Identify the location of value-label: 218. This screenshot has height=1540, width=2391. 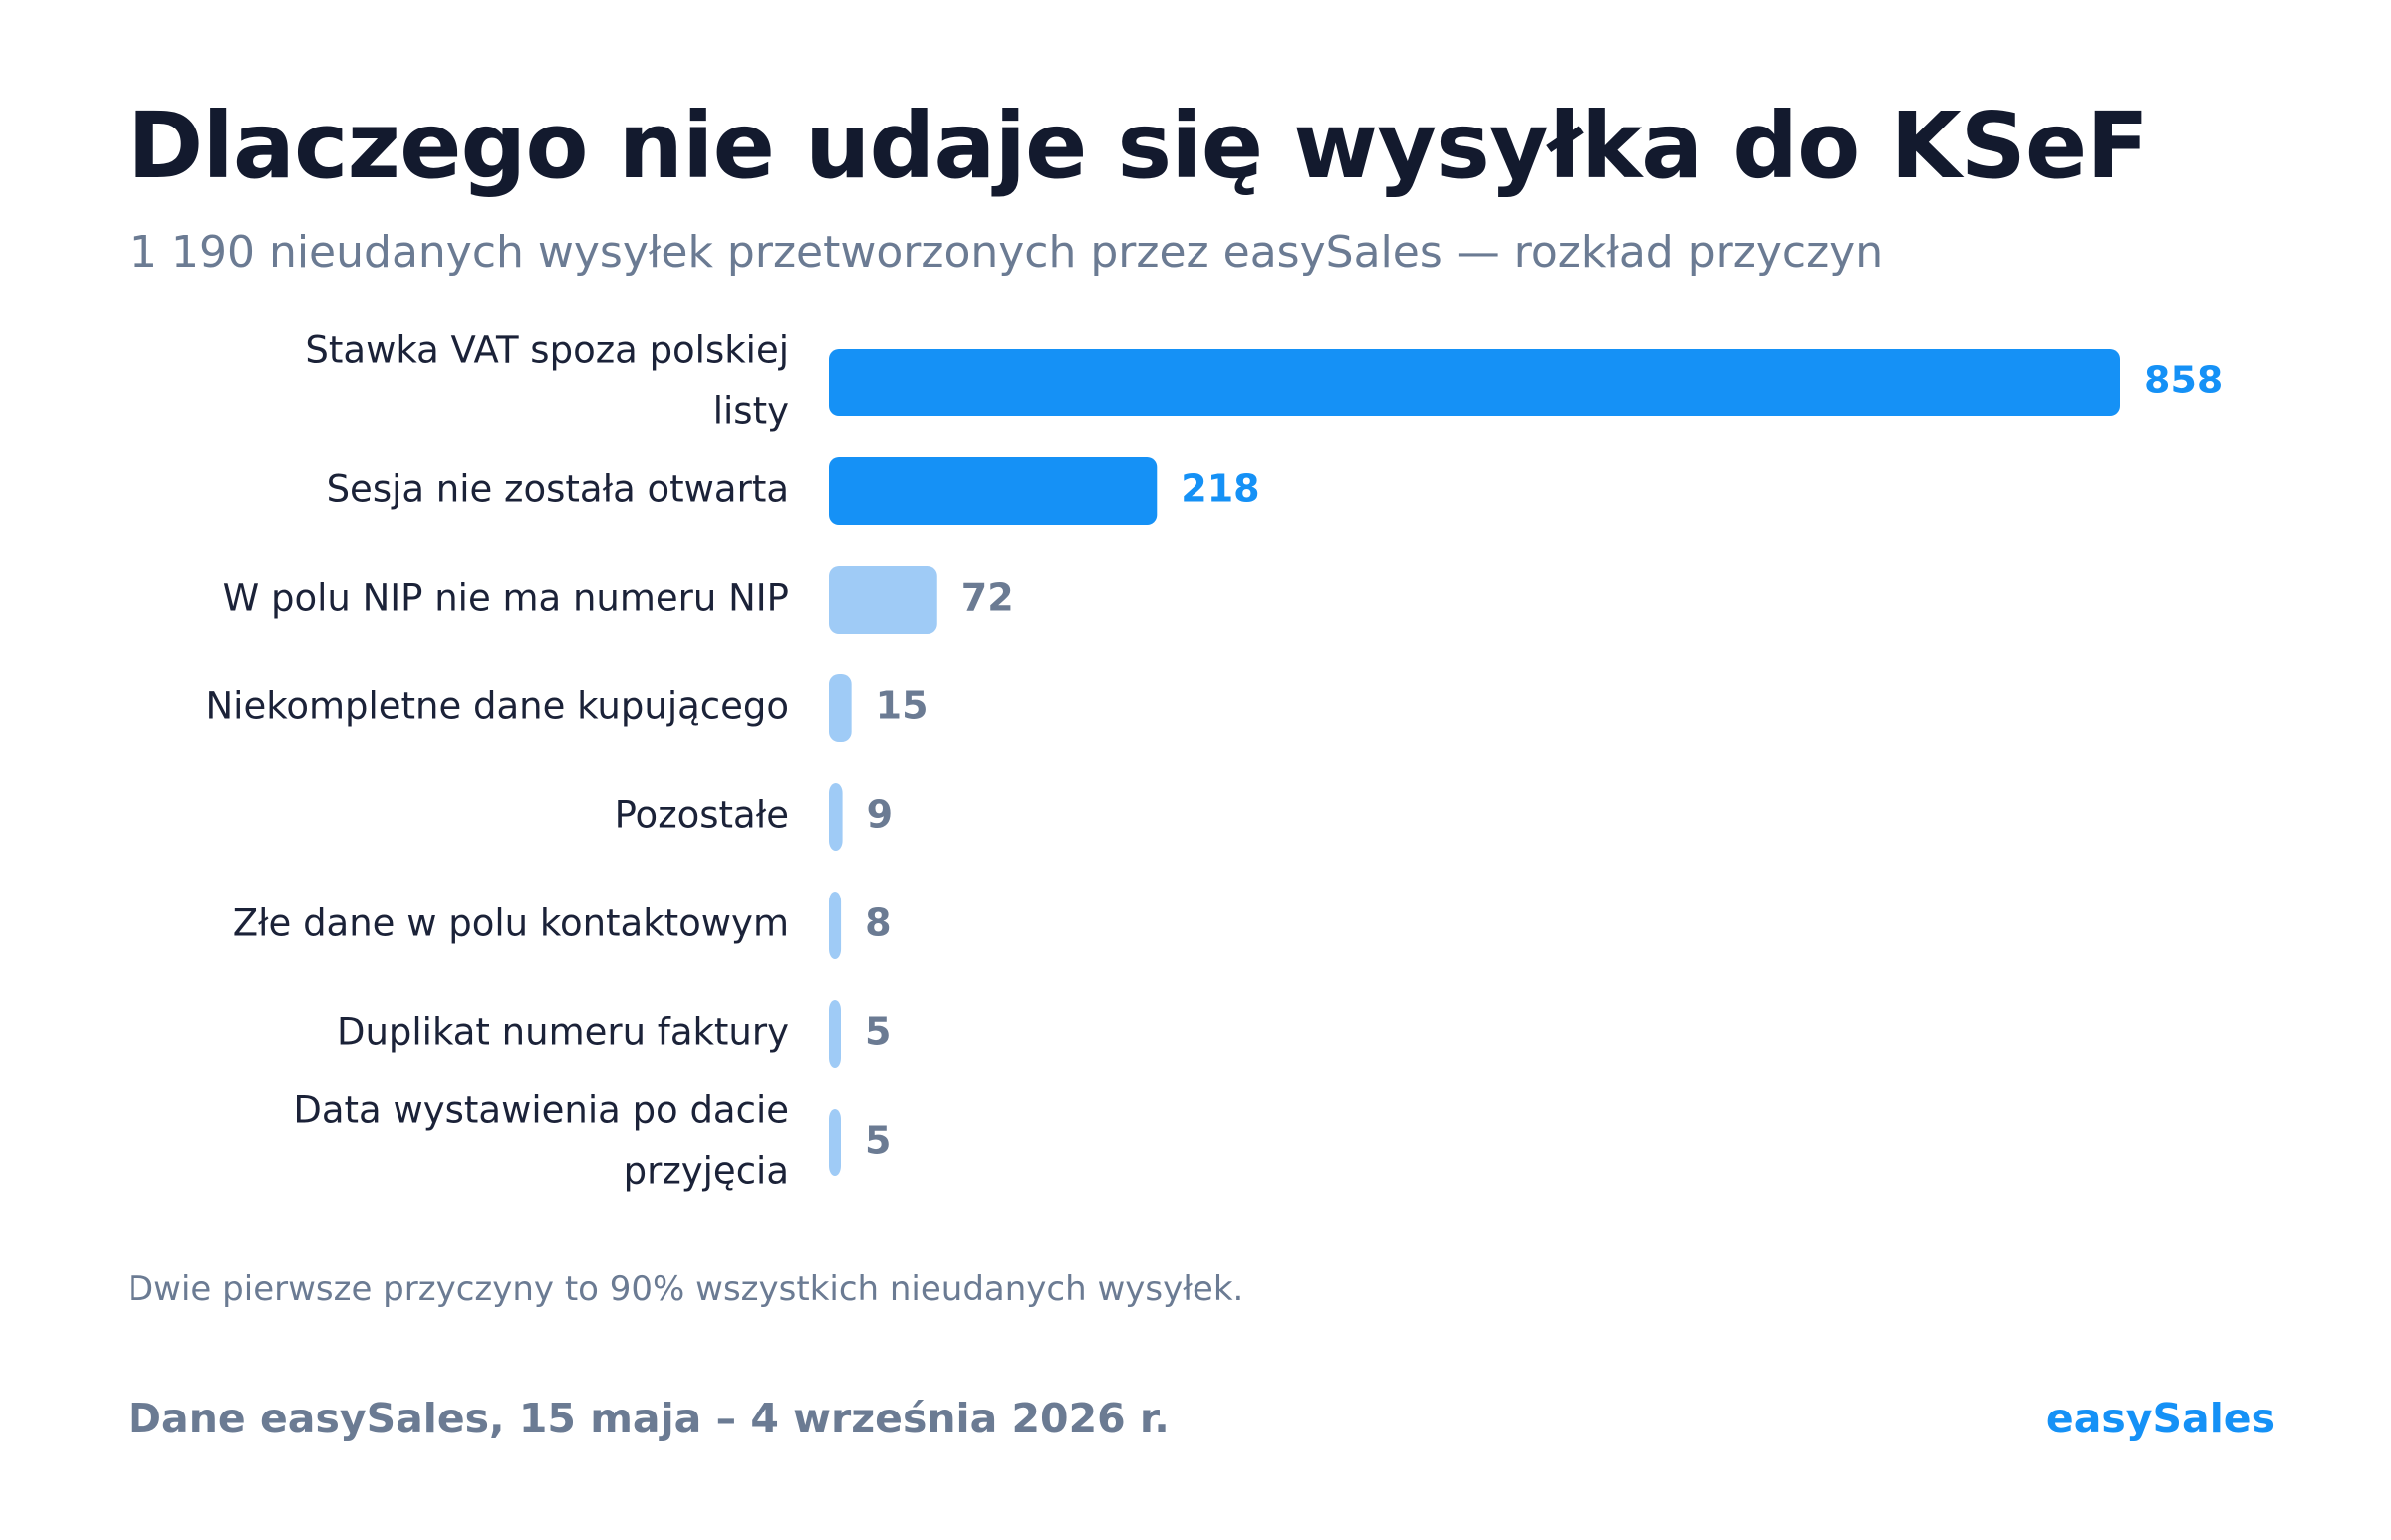
(1220, 489).